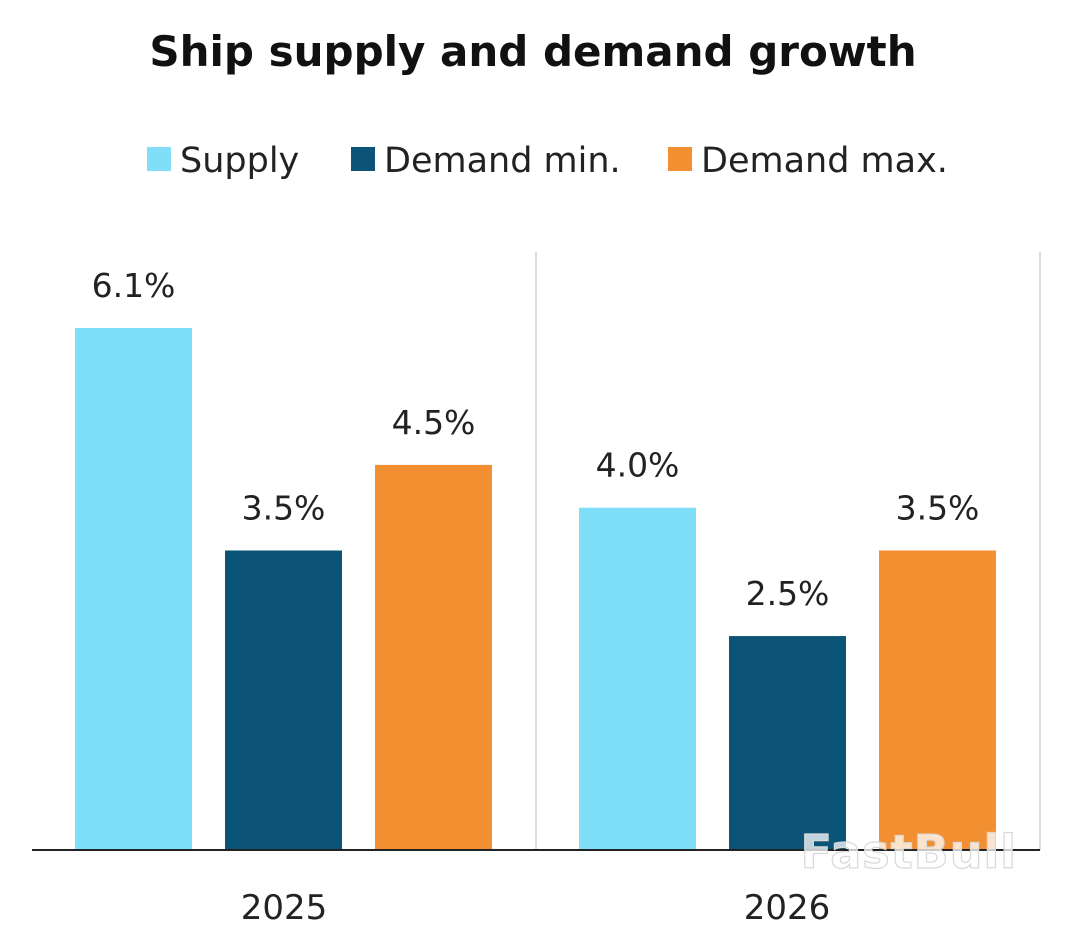 Image resolution: width=1080 pixels, height=938 pixels. What do you see at coordinates (134, 285) in the screenshot?
I see `data-label-2025-0: 6.1%` at bounding box center [134, 285].